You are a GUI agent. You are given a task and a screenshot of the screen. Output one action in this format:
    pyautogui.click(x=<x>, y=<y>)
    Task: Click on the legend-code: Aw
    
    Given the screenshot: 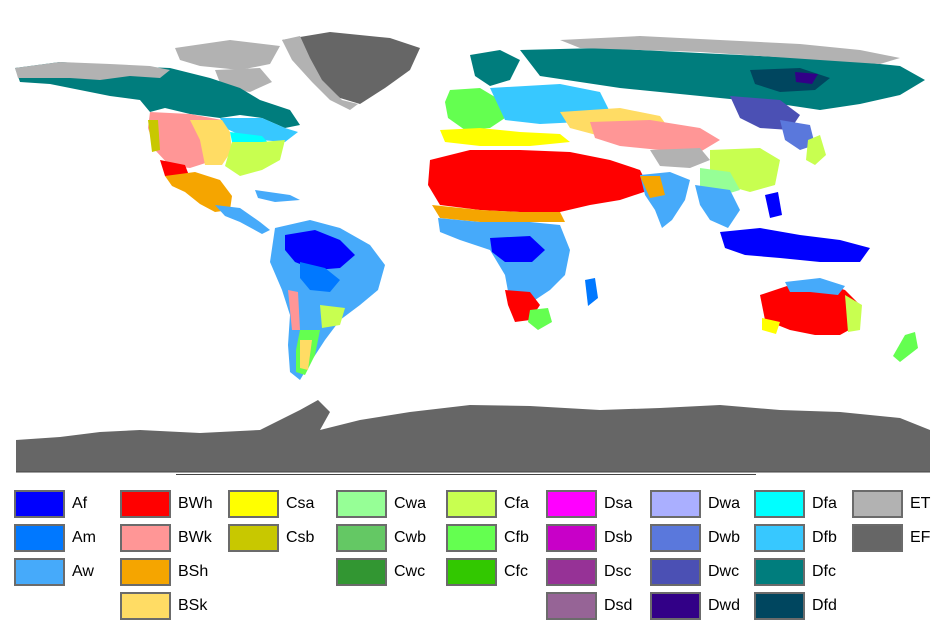 What is the action you would take?
    pyautogui.click(x=83, y=571)
    